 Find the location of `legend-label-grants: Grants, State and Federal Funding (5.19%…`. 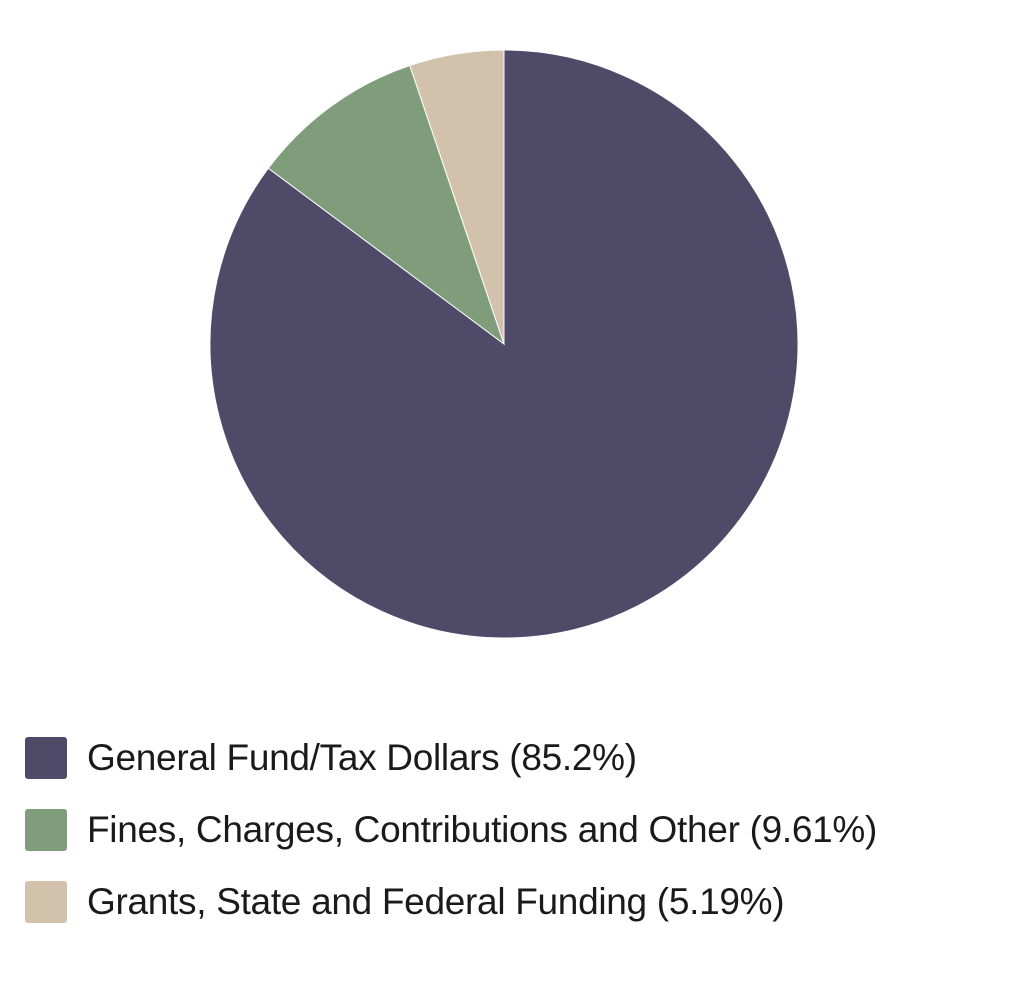

legend-label-grants: Grants, State and Federal Funding (5.19%… is located at coordinates (436, 901).